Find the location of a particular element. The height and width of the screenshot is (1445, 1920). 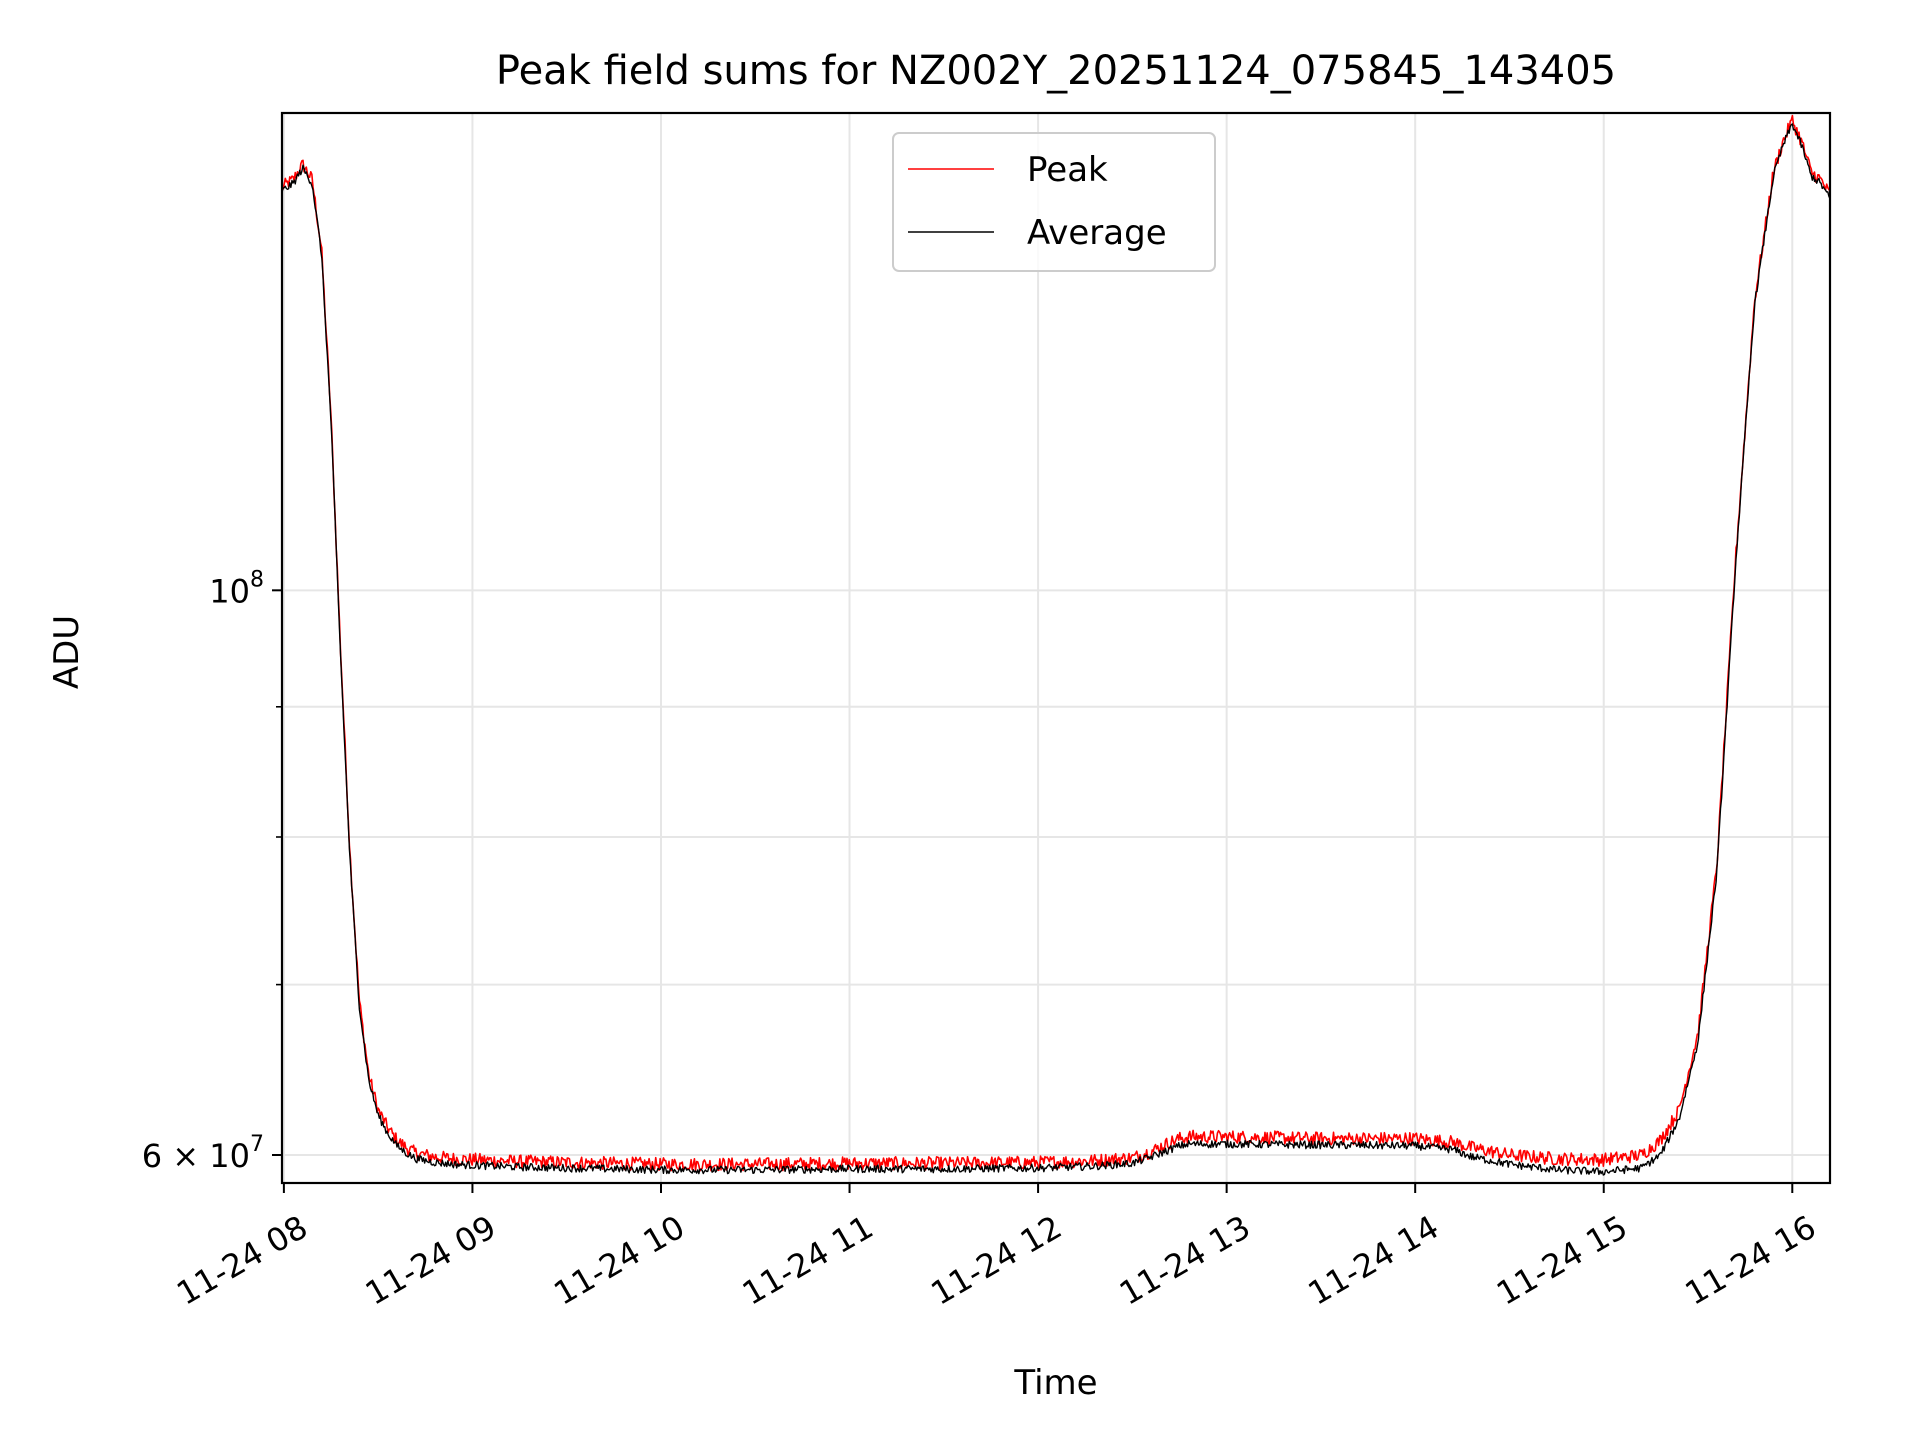

legend-box is located at coordinates (1054, 202).